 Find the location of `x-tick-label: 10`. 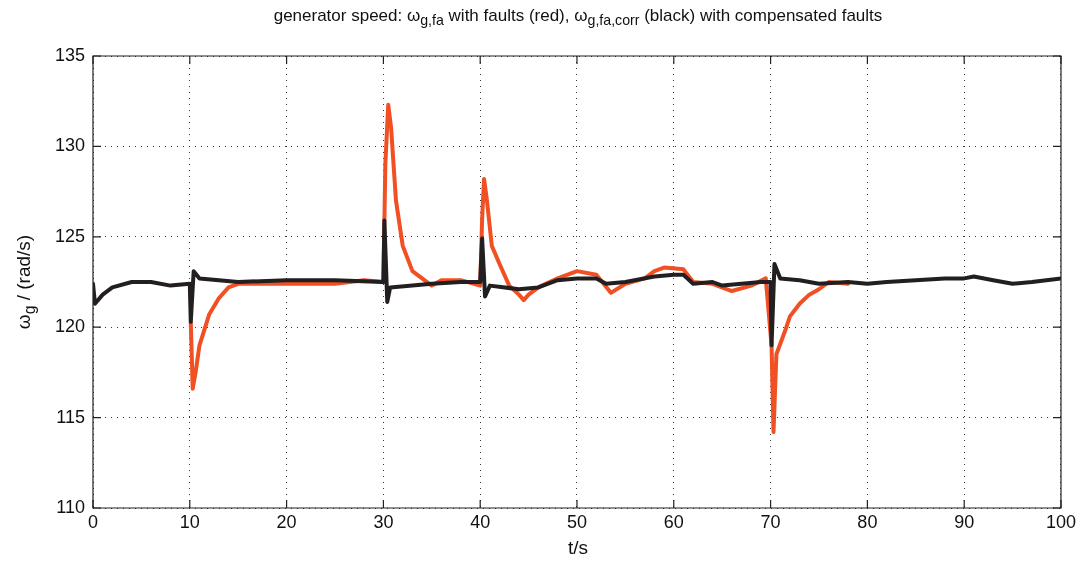

x-tick-label: 10 is located at coordinates (189, 521).